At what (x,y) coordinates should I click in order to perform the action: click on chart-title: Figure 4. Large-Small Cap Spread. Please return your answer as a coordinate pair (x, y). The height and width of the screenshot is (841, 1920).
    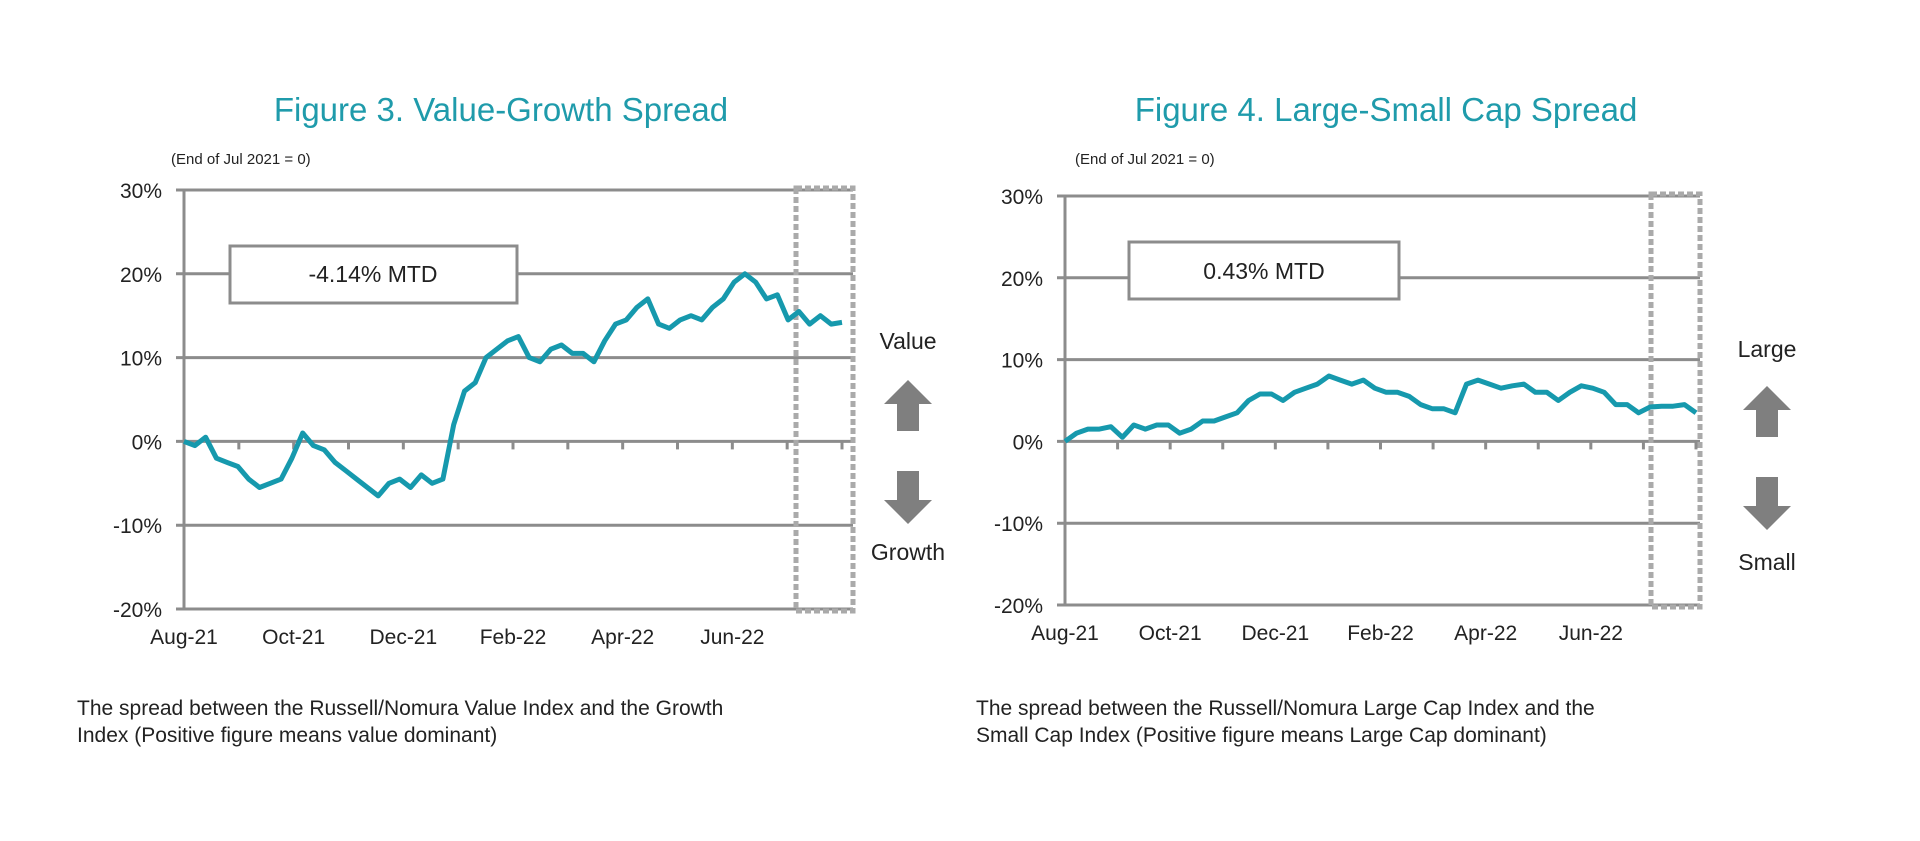
    Looking at the image, I should click on (1386, 109).